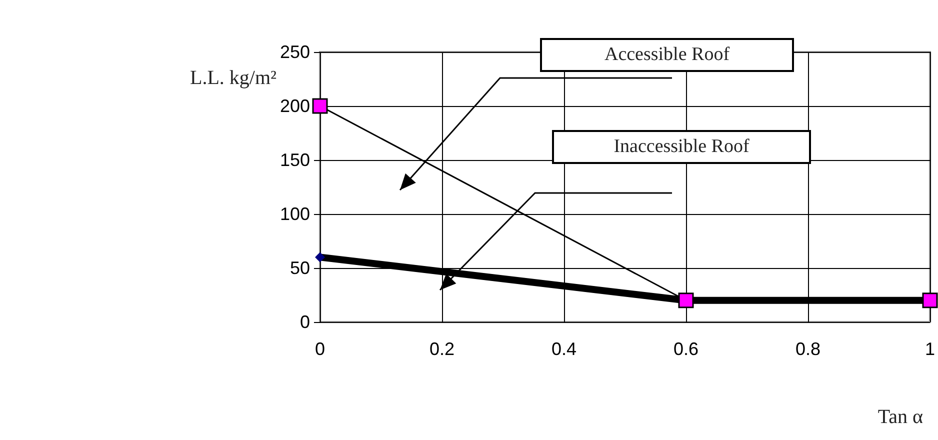 The height and width of the screenshot is (440, 938). What do you see at coordinates (305, 322) in the screenshot?
I see `y-tick-label: 0` at bounding box center [305, 322].